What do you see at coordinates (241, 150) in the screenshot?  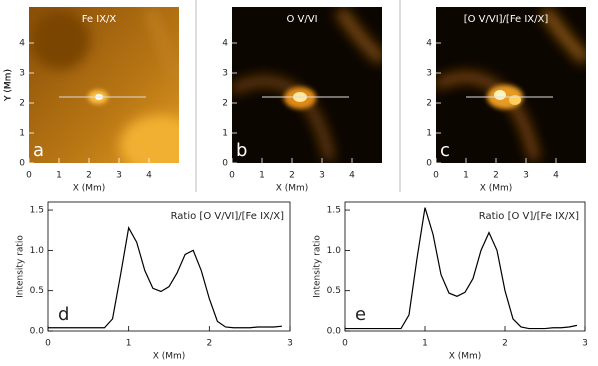 I see `panel-label: b` at bounding box center [241, 150].